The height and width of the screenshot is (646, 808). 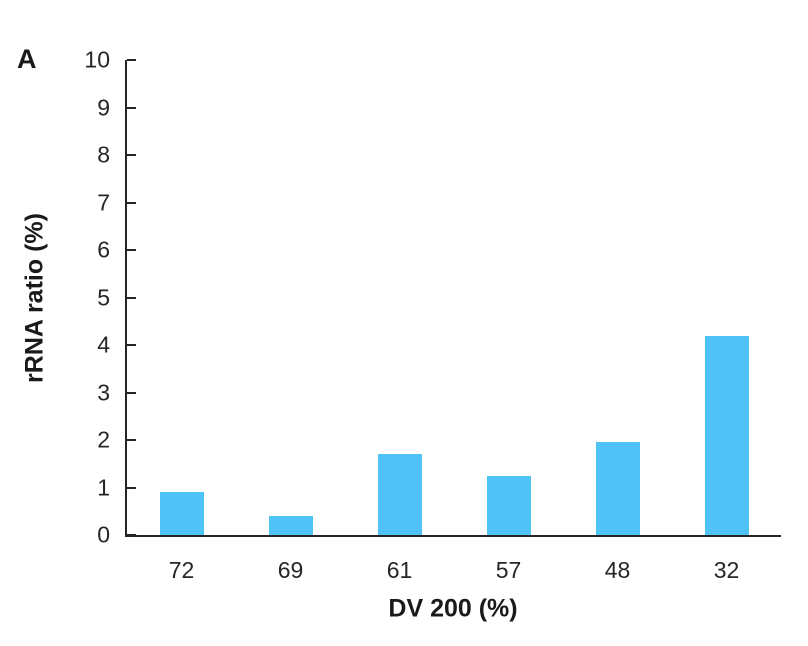 What do you see at coordinates (399, 570) in the screenshot?
I see `x-axis-tick-label: 61` at bounding box center [399, 570].